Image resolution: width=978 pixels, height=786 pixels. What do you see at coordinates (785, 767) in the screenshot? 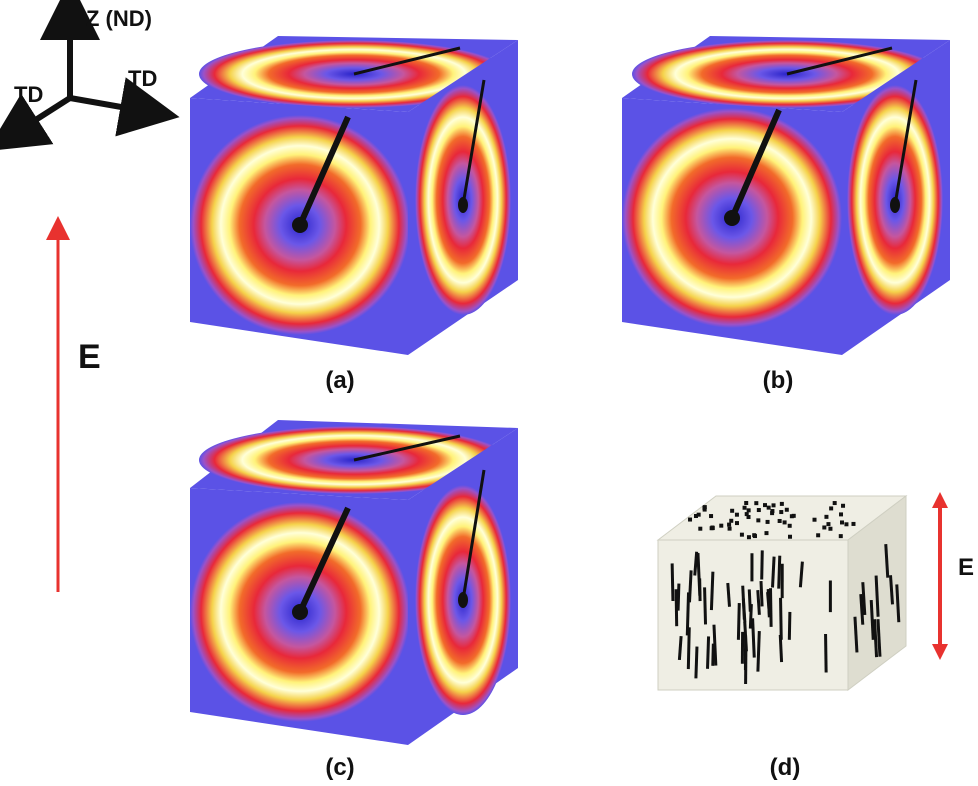
I see `panel-d-label: (d)` at bounding box center [785, 767].